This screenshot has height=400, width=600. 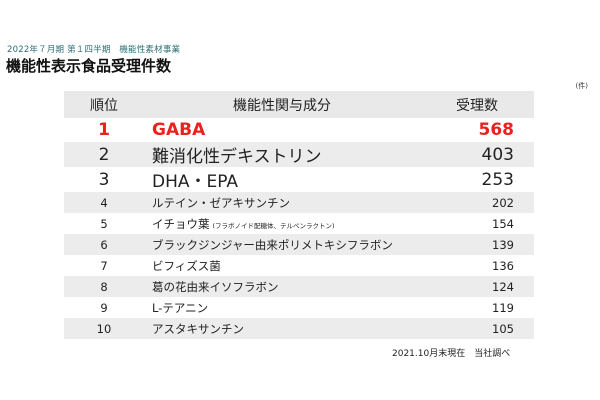 I want to click on header-ingredient: 機能性関与成分, so click(x=282, y=104).